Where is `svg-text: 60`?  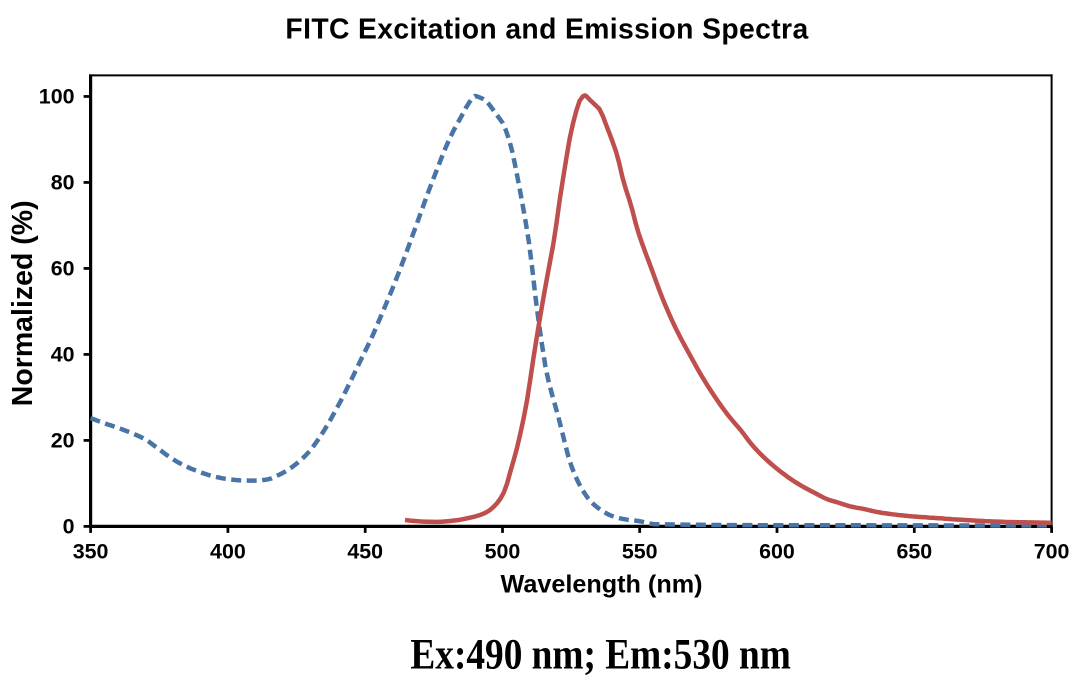 svg-text: 60 is located at coordinates (63, 269).